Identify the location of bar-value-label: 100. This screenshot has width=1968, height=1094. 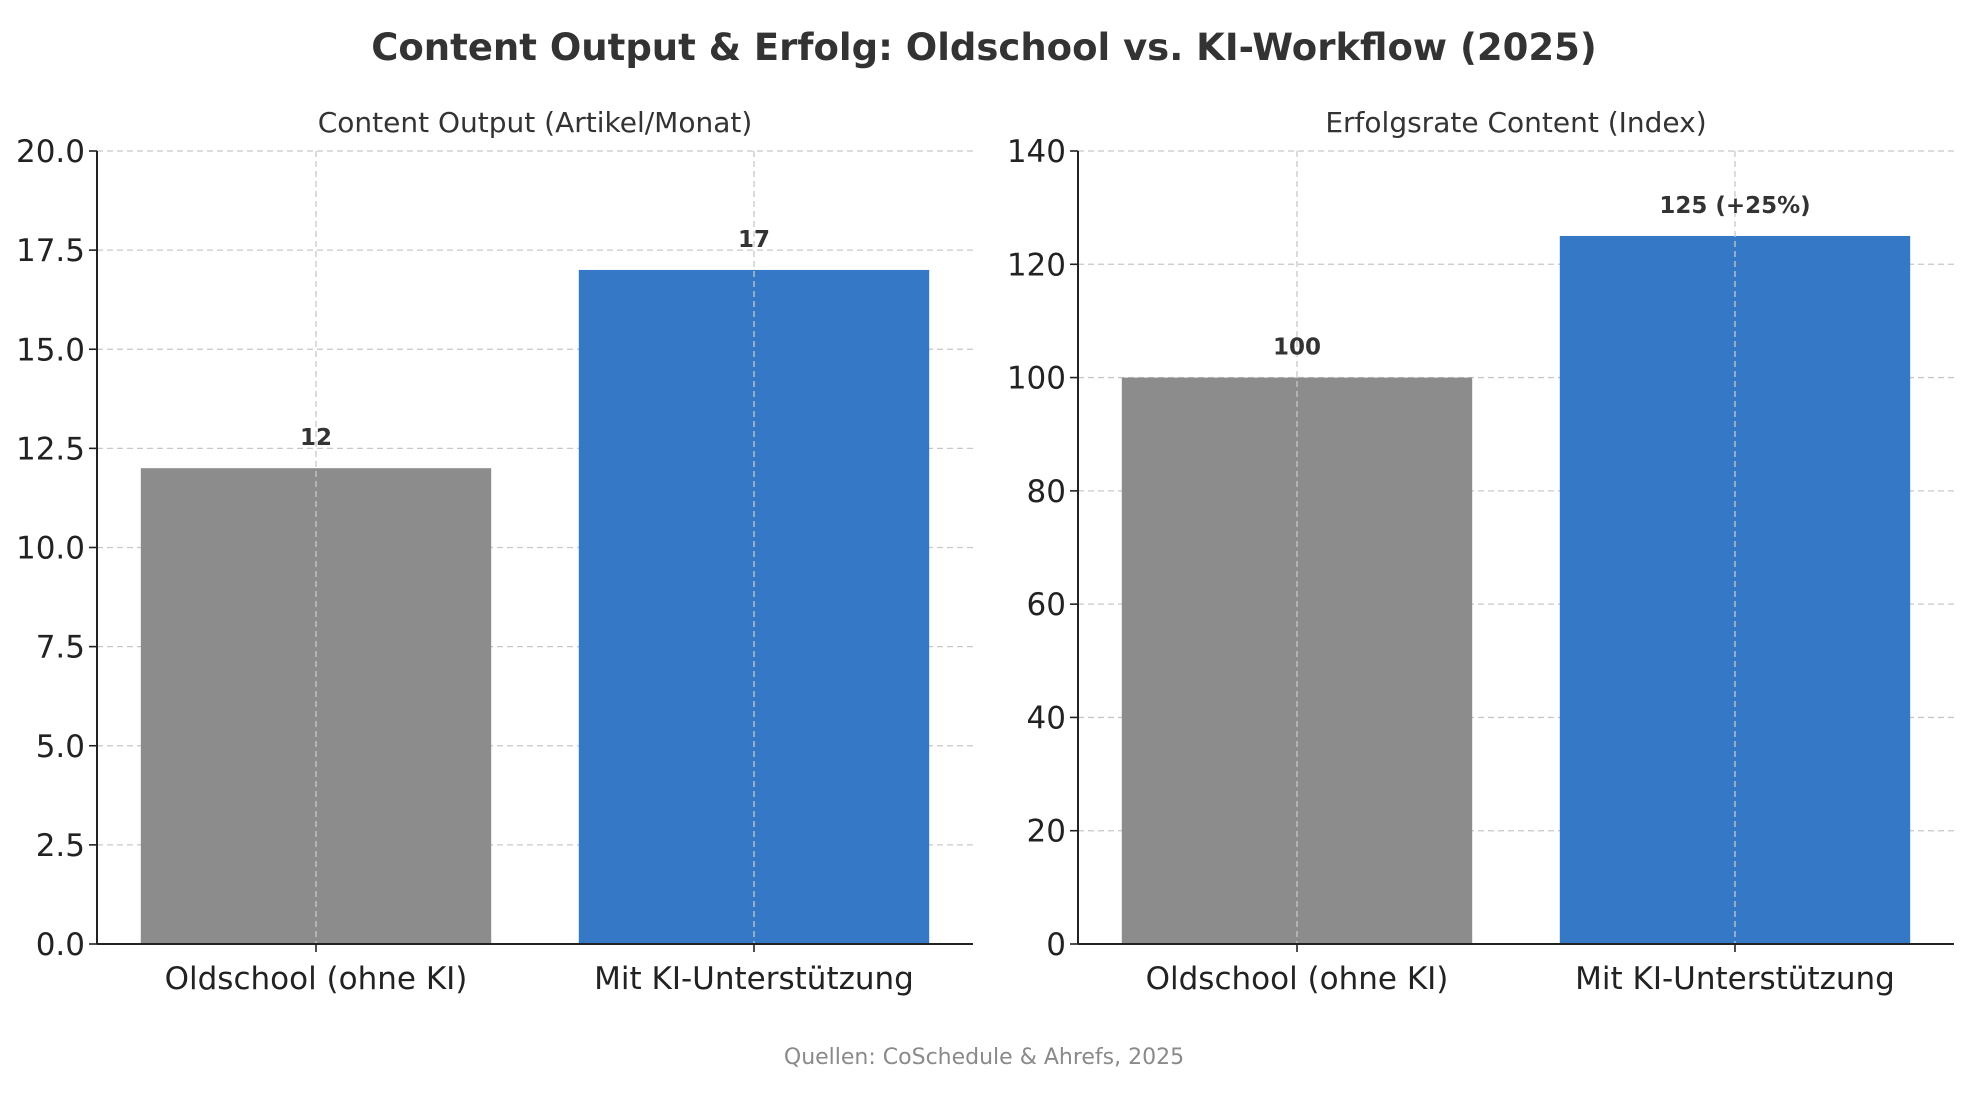
(1297, 348).